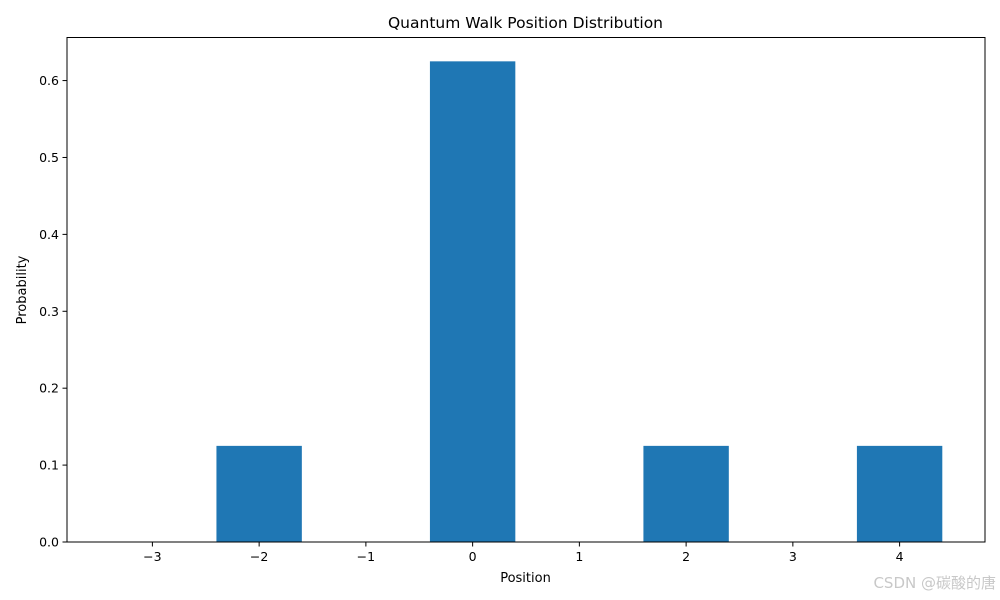 The height and width of the screenshot is (600, 1000). Describe the element at coordinates (22, 289) in the screenshot. I see `y-axis-label: Probability` at that location.